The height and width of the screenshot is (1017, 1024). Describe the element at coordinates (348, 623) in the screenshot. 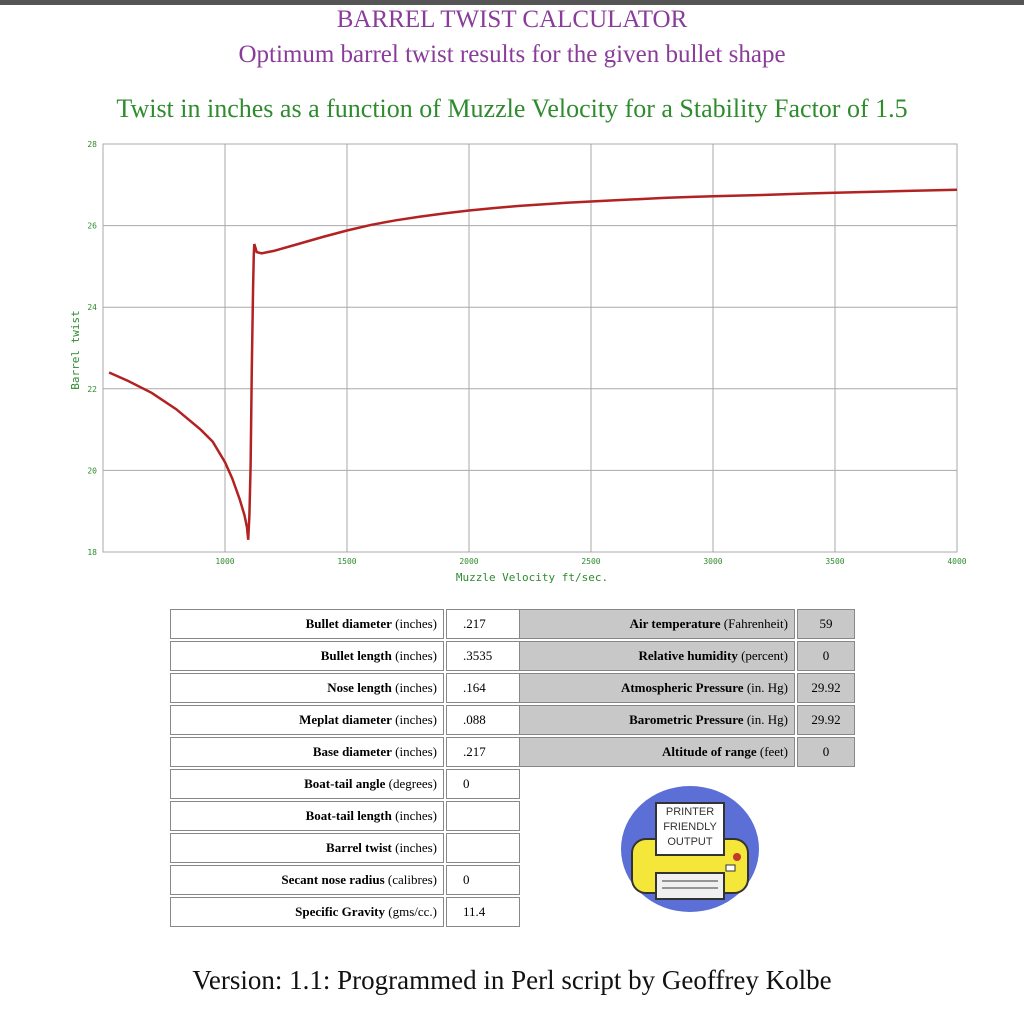

I see `param-name: Bullet diameter` at that location.